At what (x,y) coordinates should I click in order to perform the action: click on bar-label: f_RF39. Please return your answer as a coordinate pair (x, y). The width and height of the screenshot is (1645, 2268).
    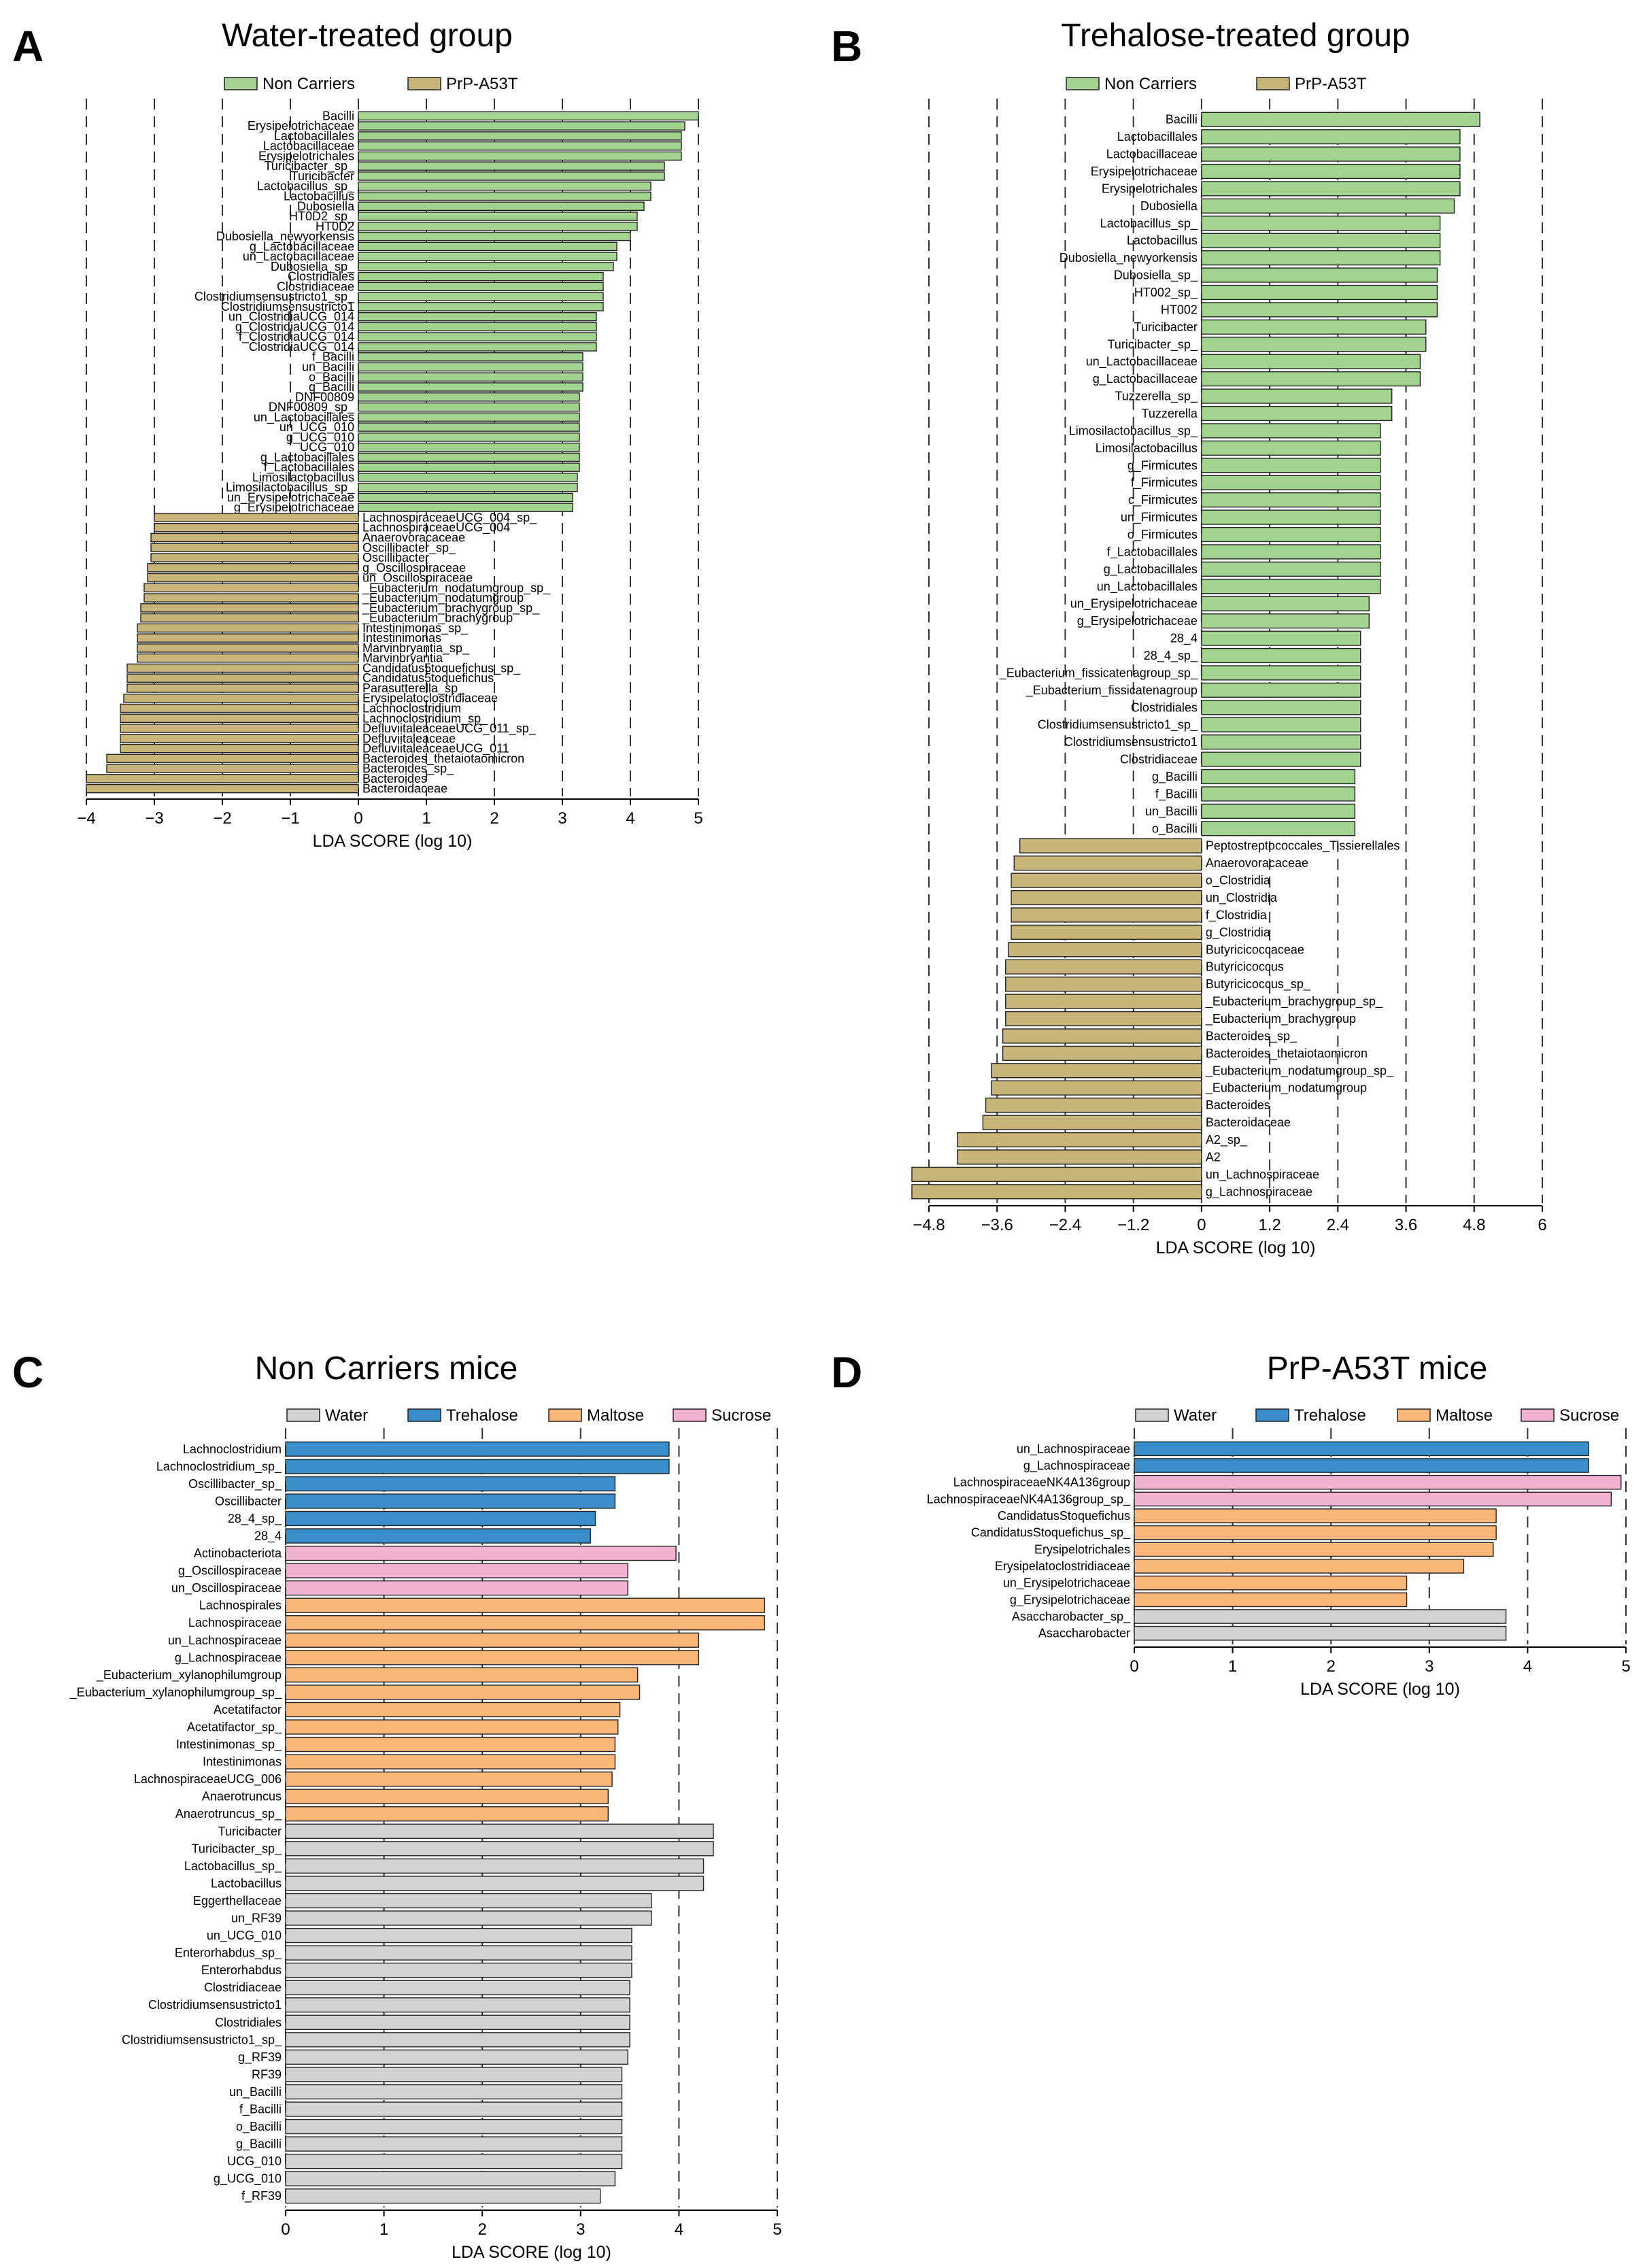
    Looking at the image, I should click on (261, 2196).